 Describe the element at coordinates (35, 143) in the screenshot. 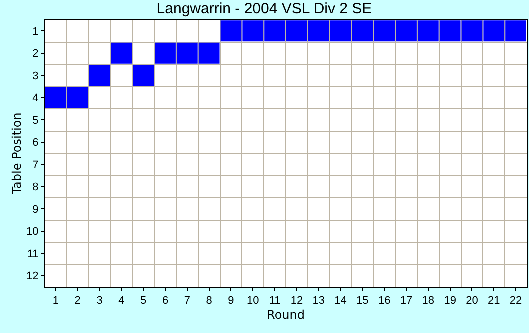

I see `y-tick-label: 6` at that location.